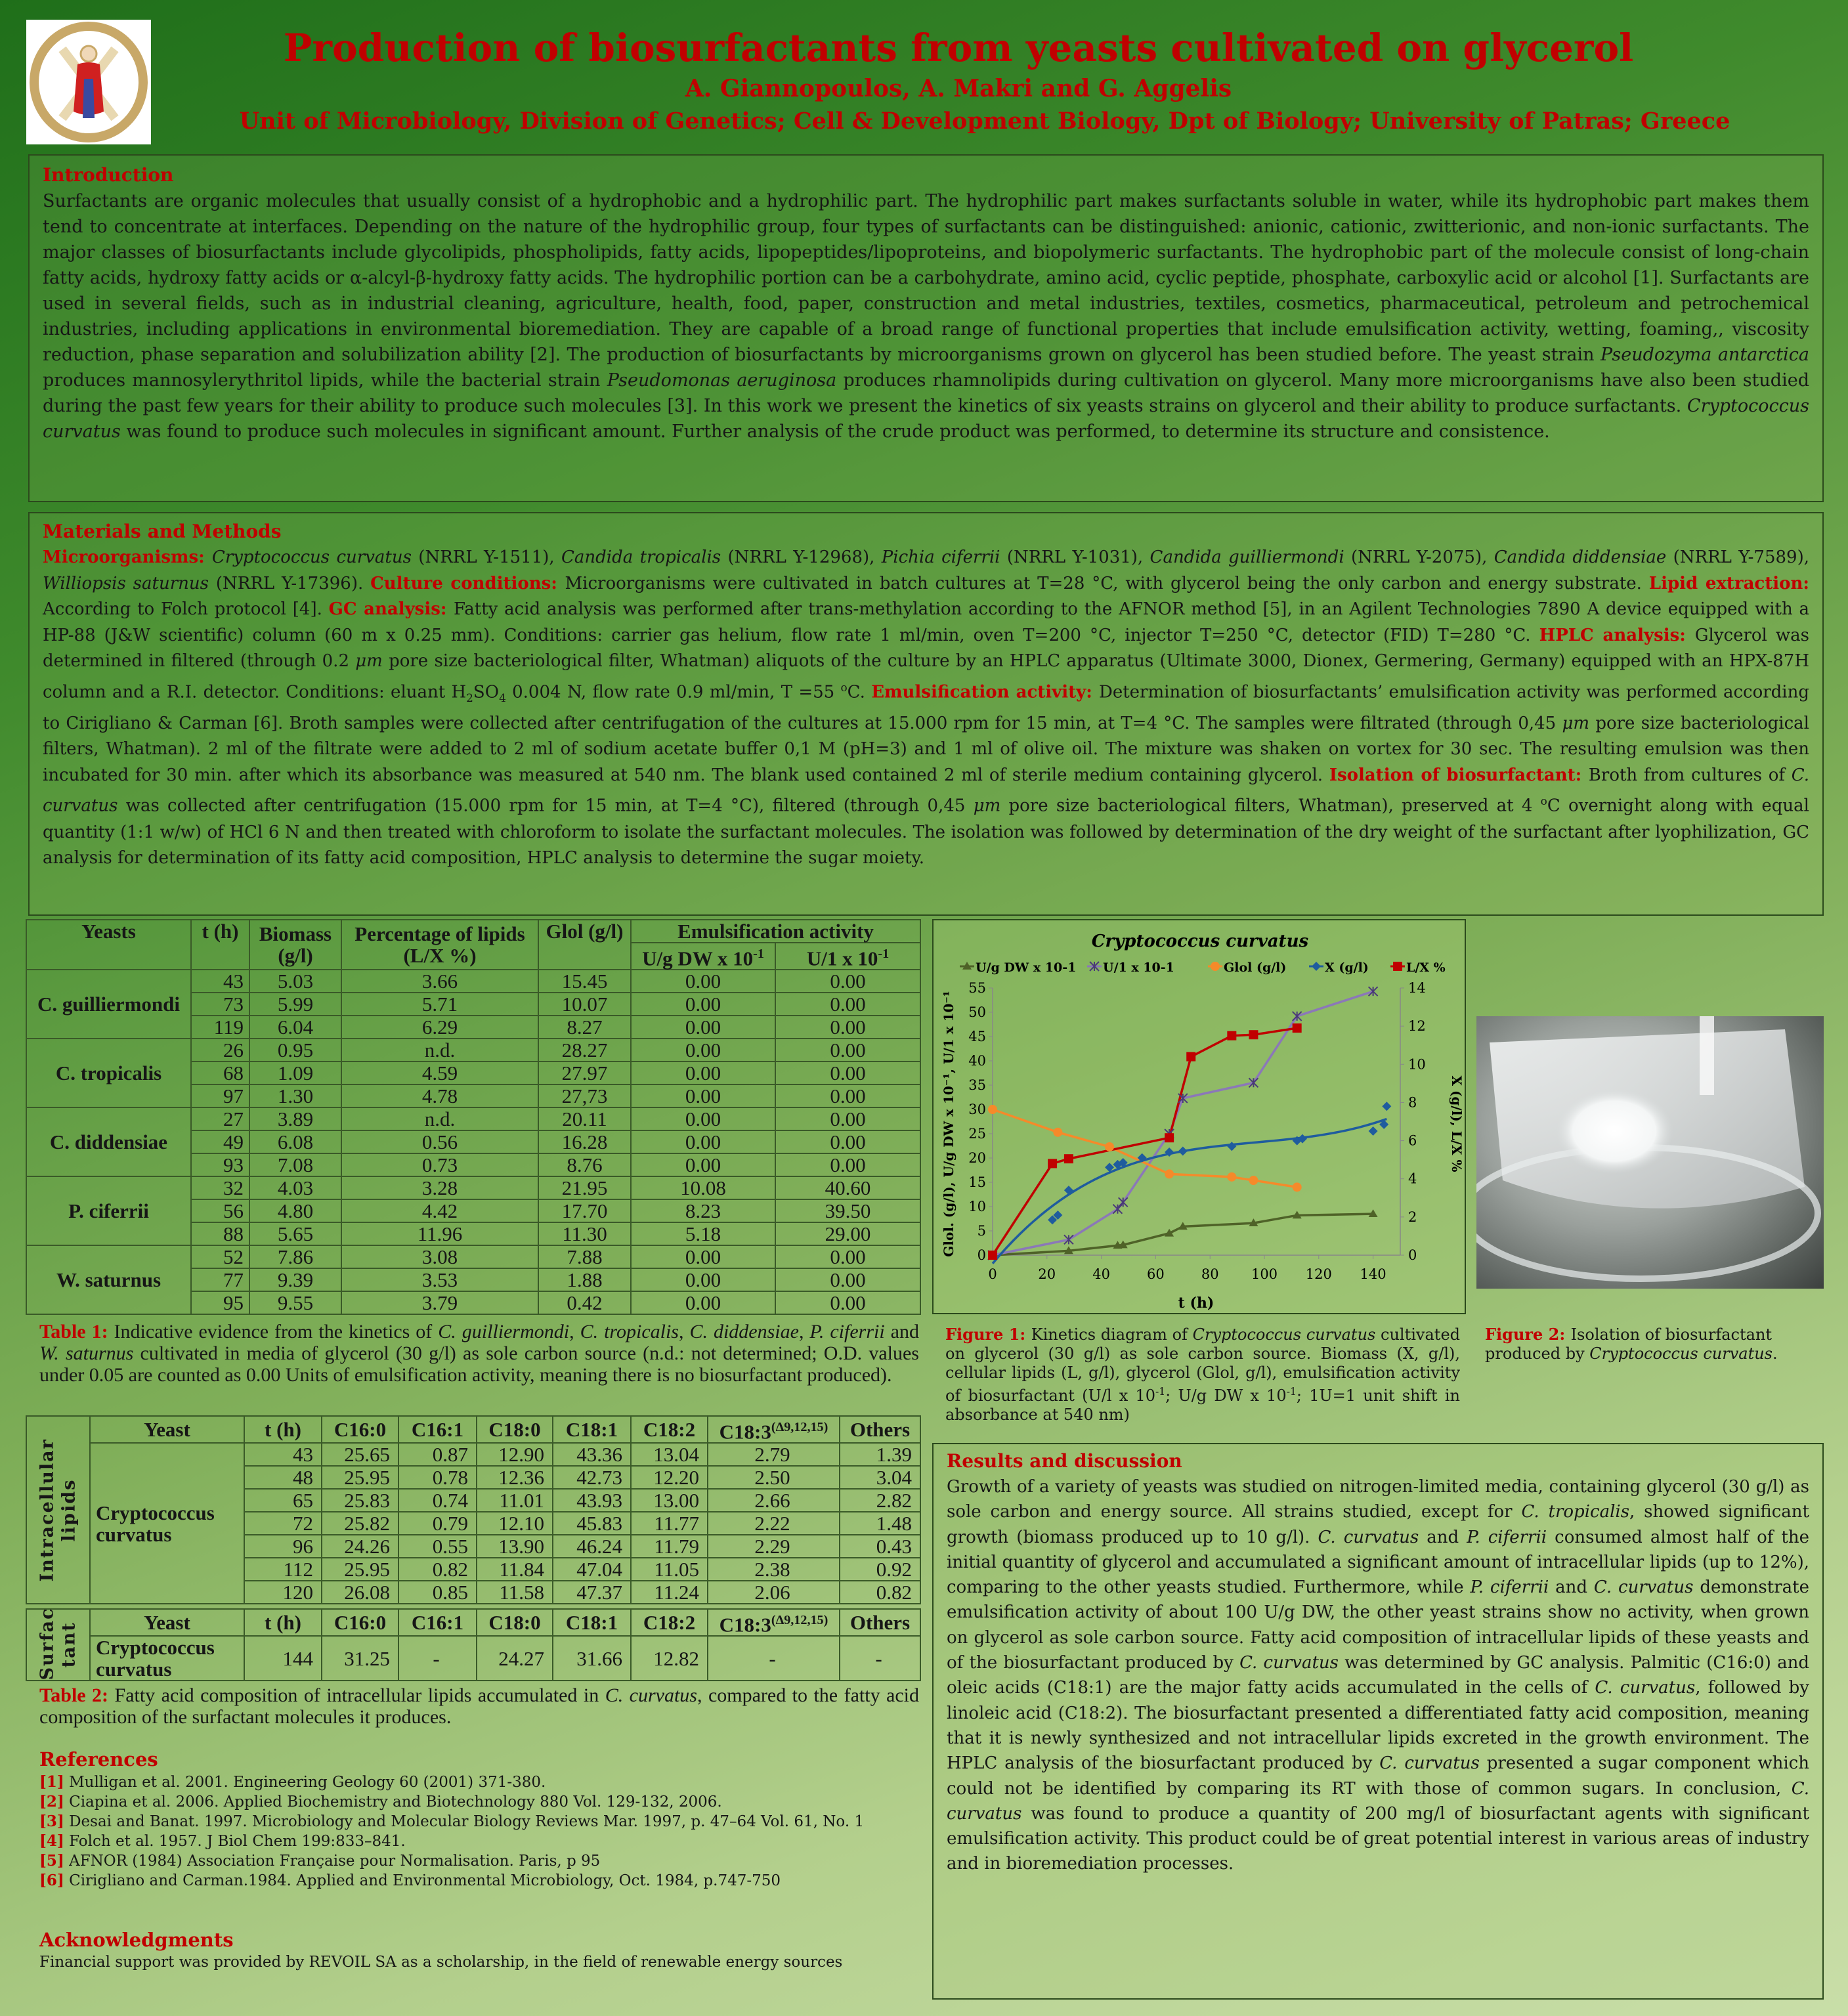  Describe the element at coordinates (1690, 775) in the screenshot. I see `text-run: Broth from cultures of` at that location.